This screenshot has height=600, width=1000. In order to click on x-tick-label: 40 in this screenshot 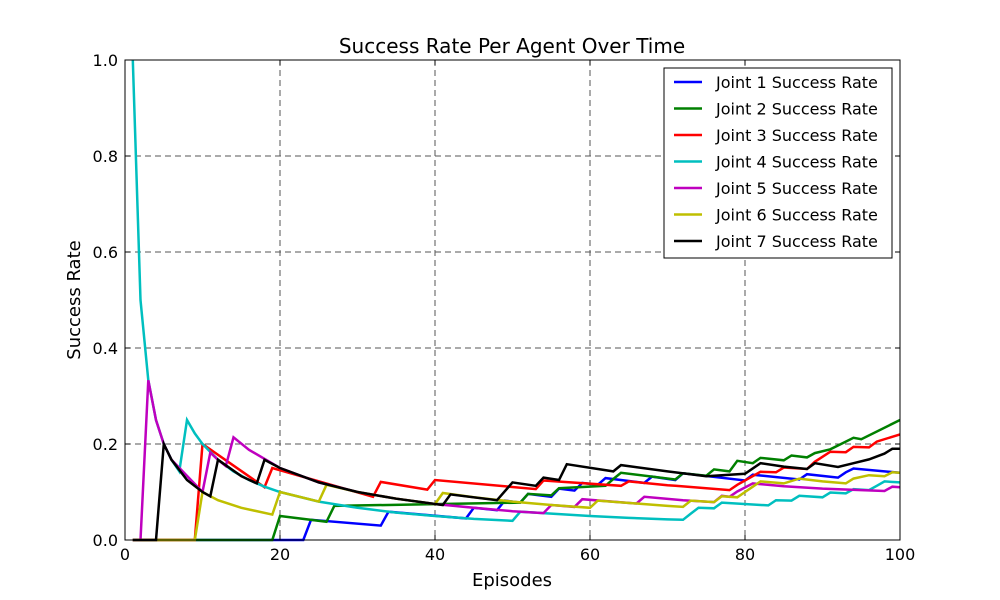, I will do `click(435, 554)`.